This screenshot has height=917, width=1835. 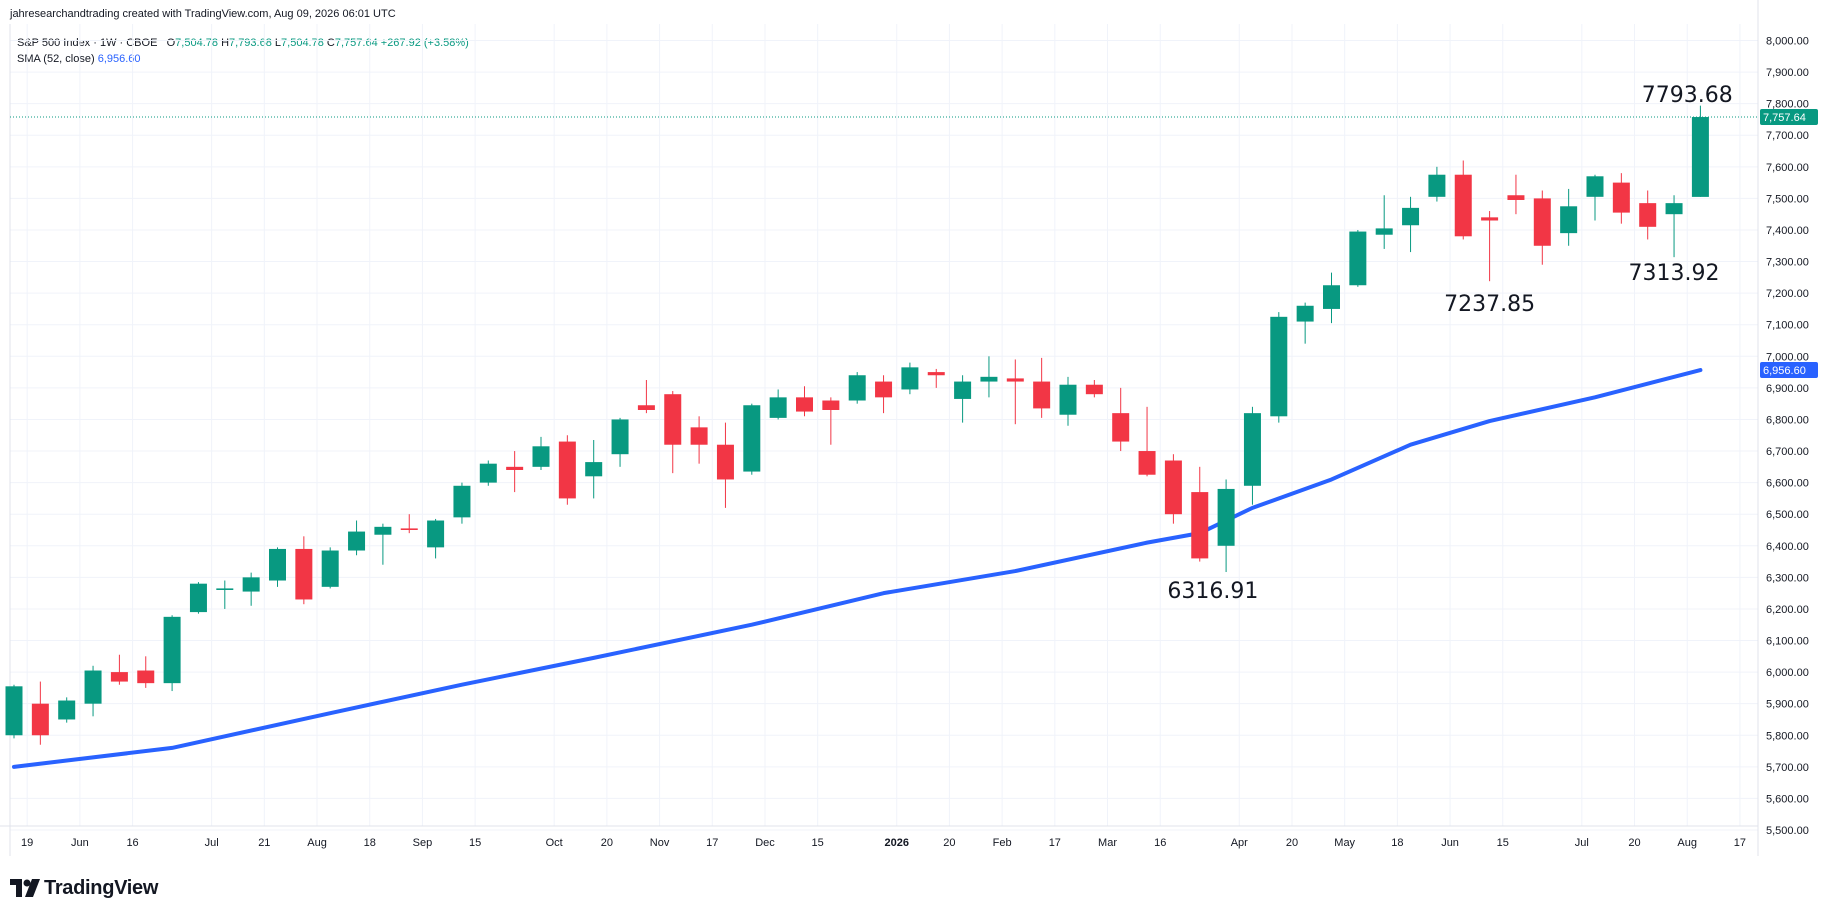 I want to click on price-annotation: 6316.91, so click(x=1212, y=591).